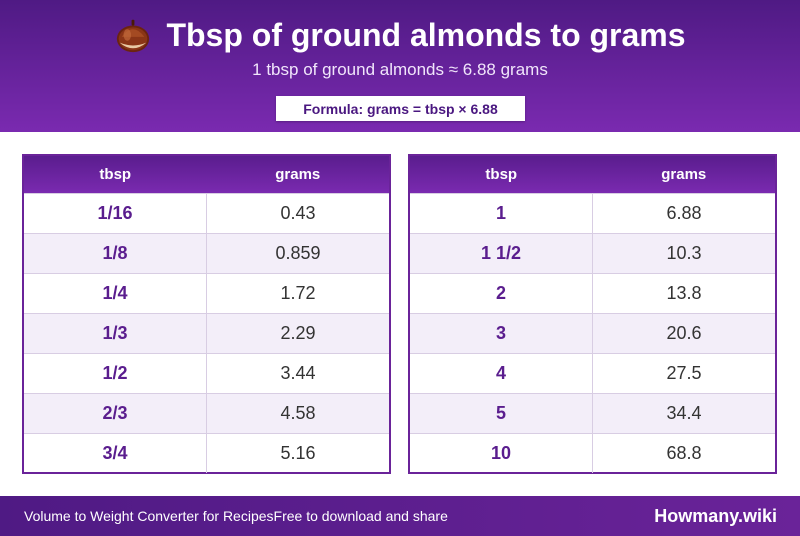 The height and width of the screenshot is (536, 800). What do you see at coordinates (115, 213) in the screenshot?
I see `tbsp-cell: 1/16` at bounding box center [115, 213].